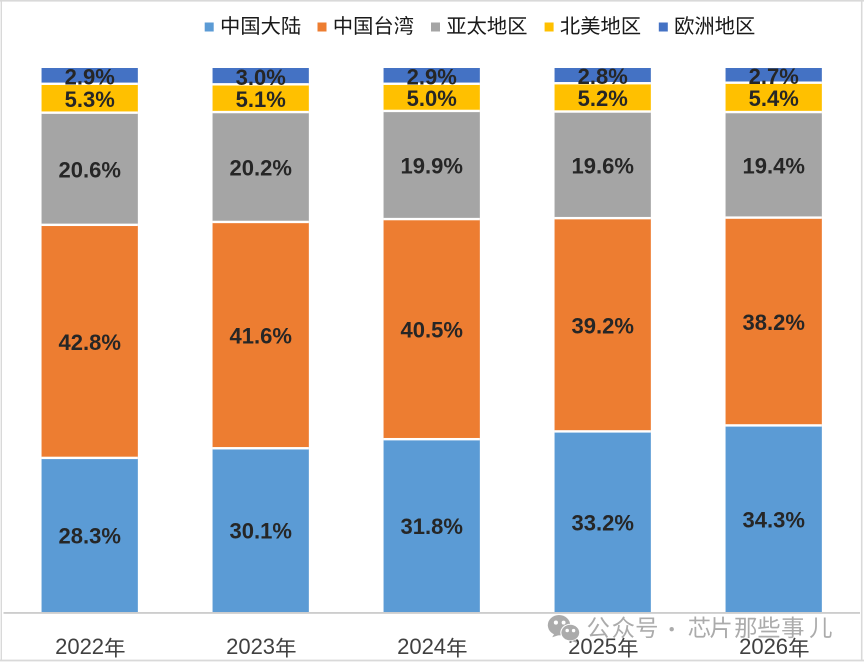 The height and width of the screenshot is (663, 864). I want to click on svg-text: 2026, so click(763, 646).